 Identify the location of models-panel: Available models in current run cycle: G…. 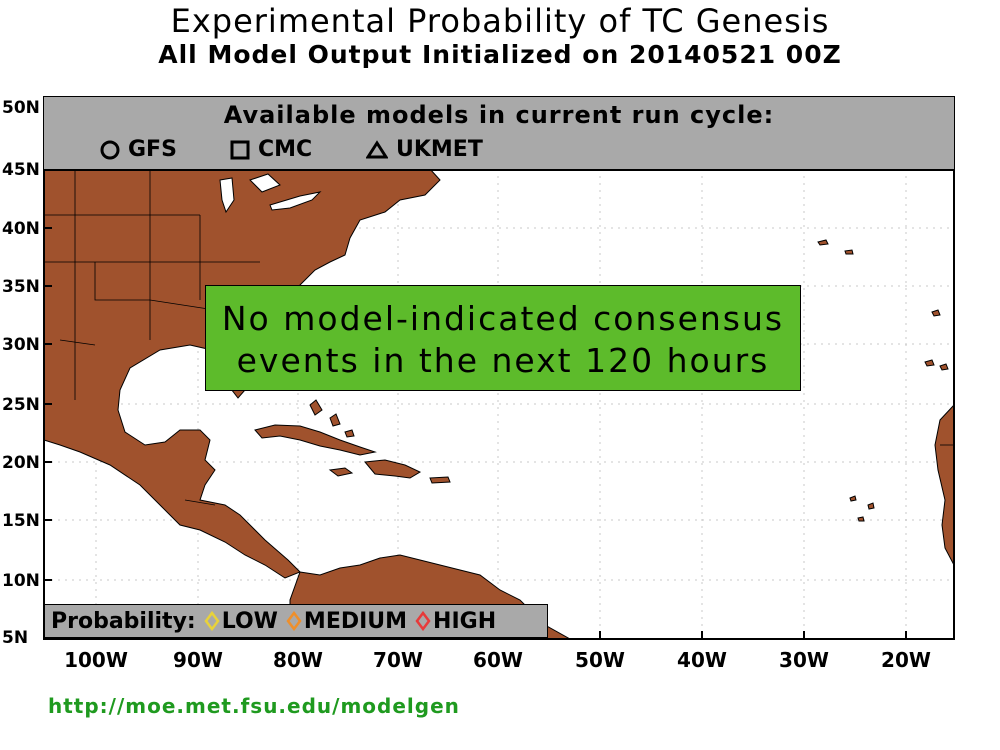
(499, 134).